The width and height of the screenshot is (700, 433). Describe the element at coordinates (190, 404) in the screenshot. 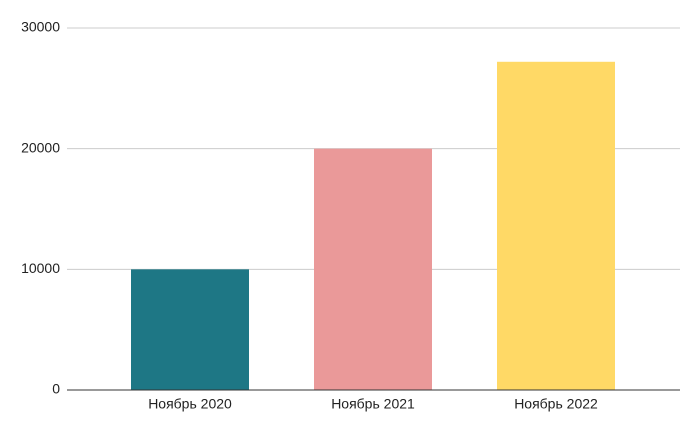

I see `x-tick-label: Ноябрь 2020` at that location.